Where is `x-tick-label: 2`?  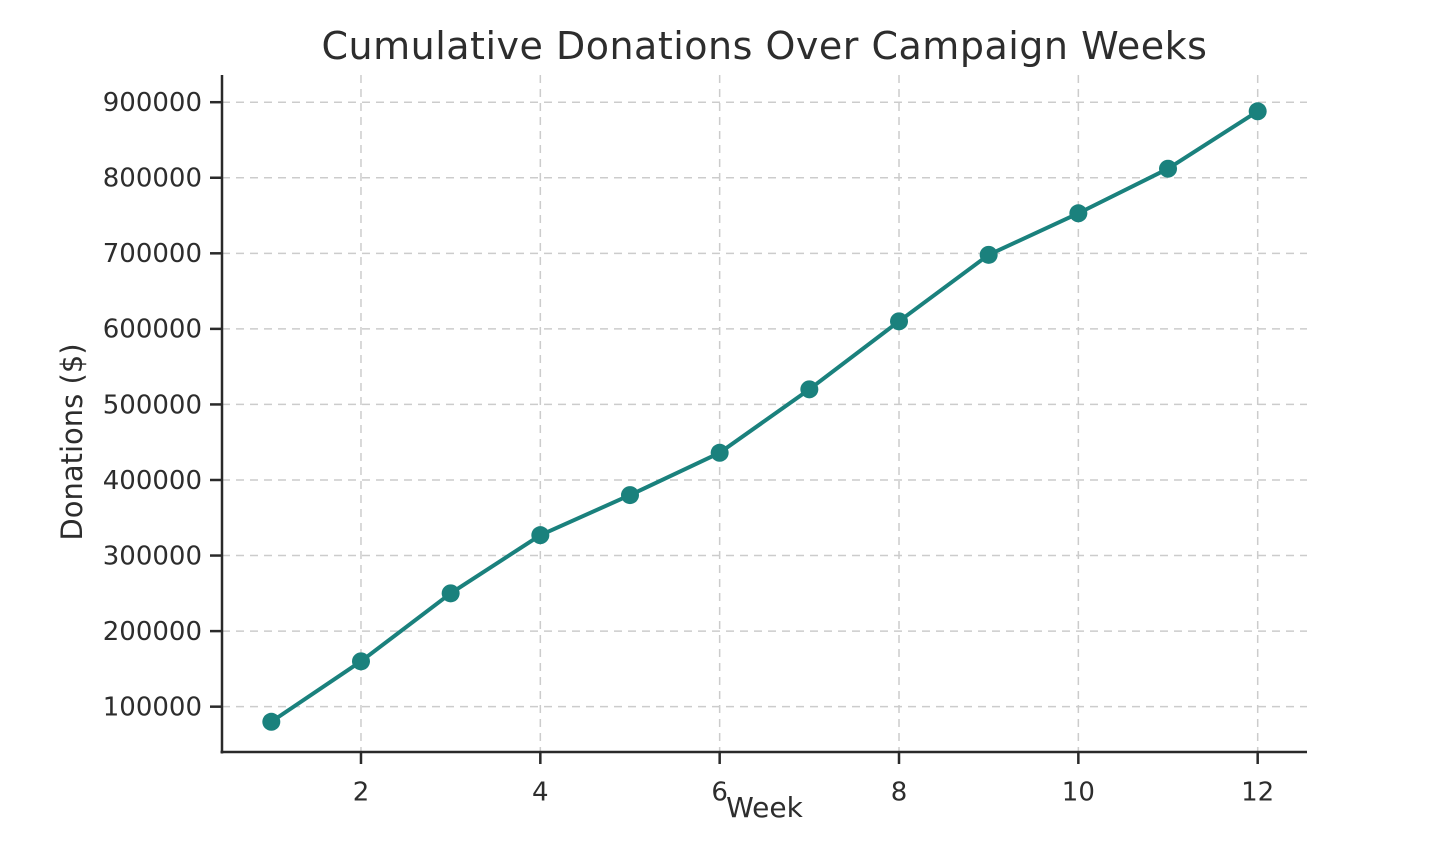 x-tick-label: 2 is located at coordinates (361, 792).